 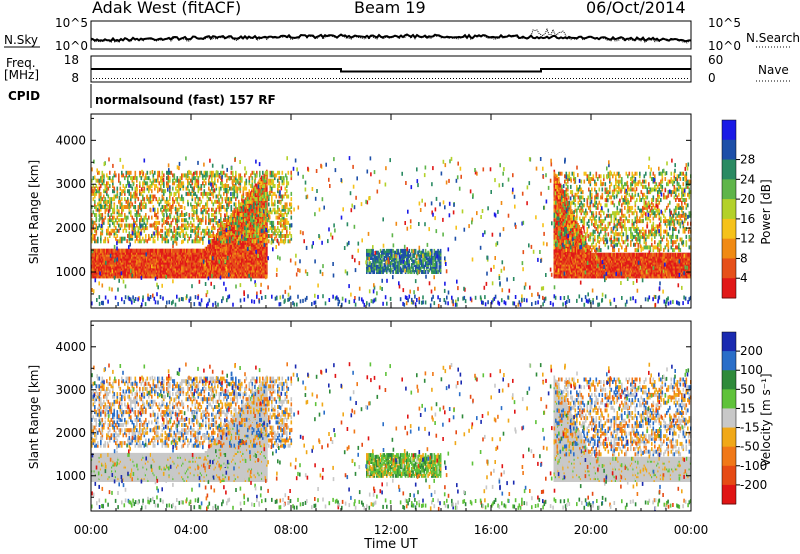 I want to click on freq-tick-high: 18, so click(x=71, y=60).